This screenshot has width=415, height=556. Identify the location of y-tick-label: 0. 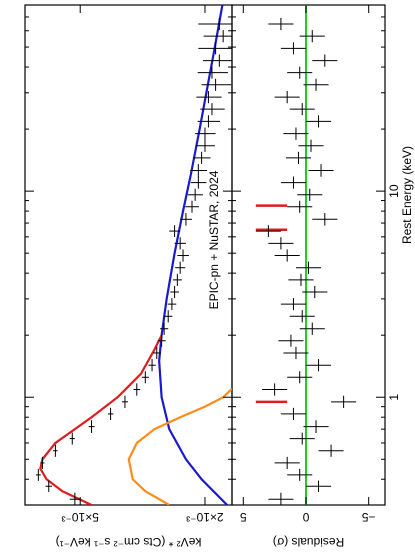
(305, 517).